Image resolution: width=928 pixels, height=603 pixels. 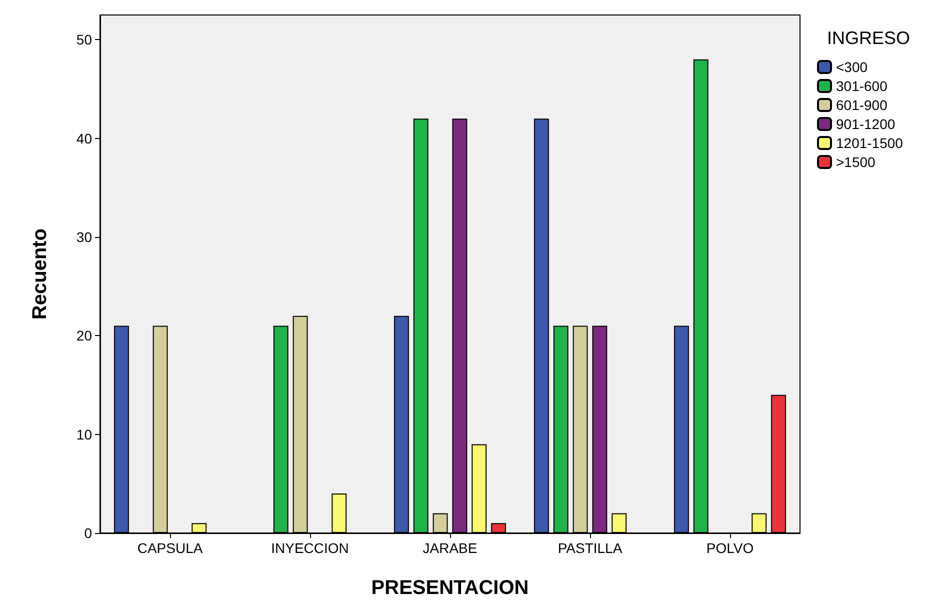 What do you see at coordinates (852, 67) in the screenshot?
I see `legend-label: <300` at bounding box center [852, 67].